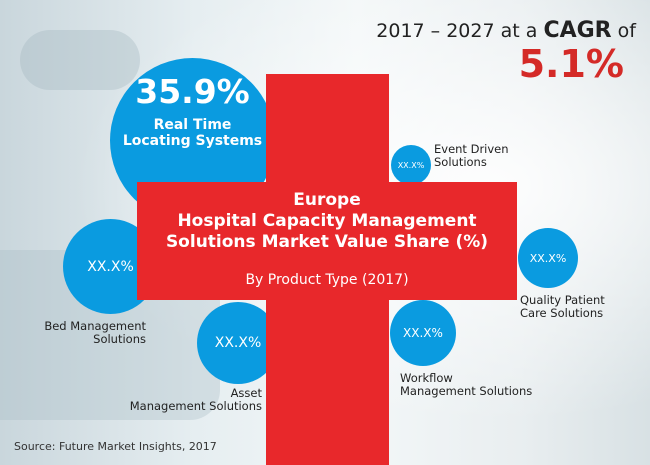  I want to click on bed-label-1: Bed Management, so click(95, 326).